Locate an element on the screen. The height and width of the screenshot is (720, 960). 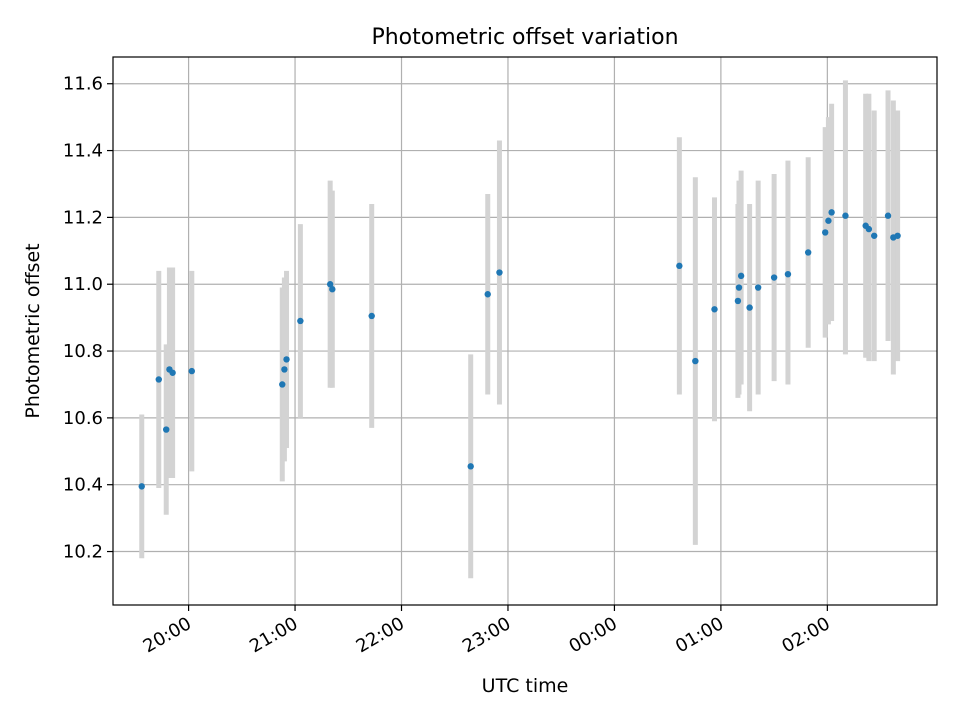
chart-title: Photometric offset variation is located at coordinates (524, 37).